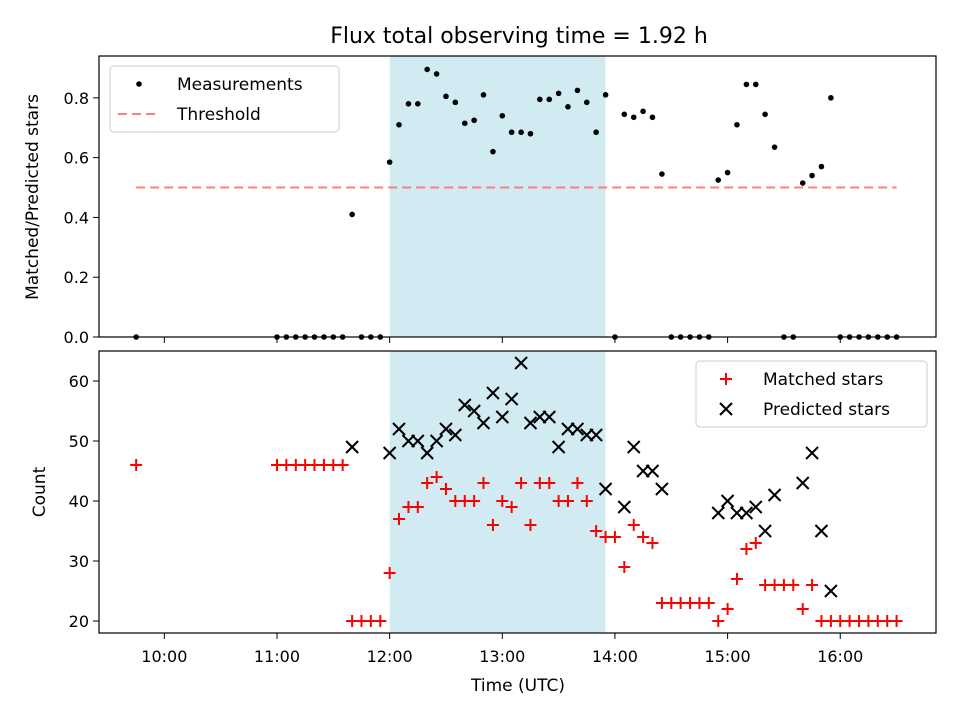 Image resolution: width=960 pixels, height=720 pixels. What do you see at coordinates (81, 218) in the screenshot?
I see `top-y-ticks: 0.0 0.2 0.4 0.6 0.8` at bounding box center [81, 218].